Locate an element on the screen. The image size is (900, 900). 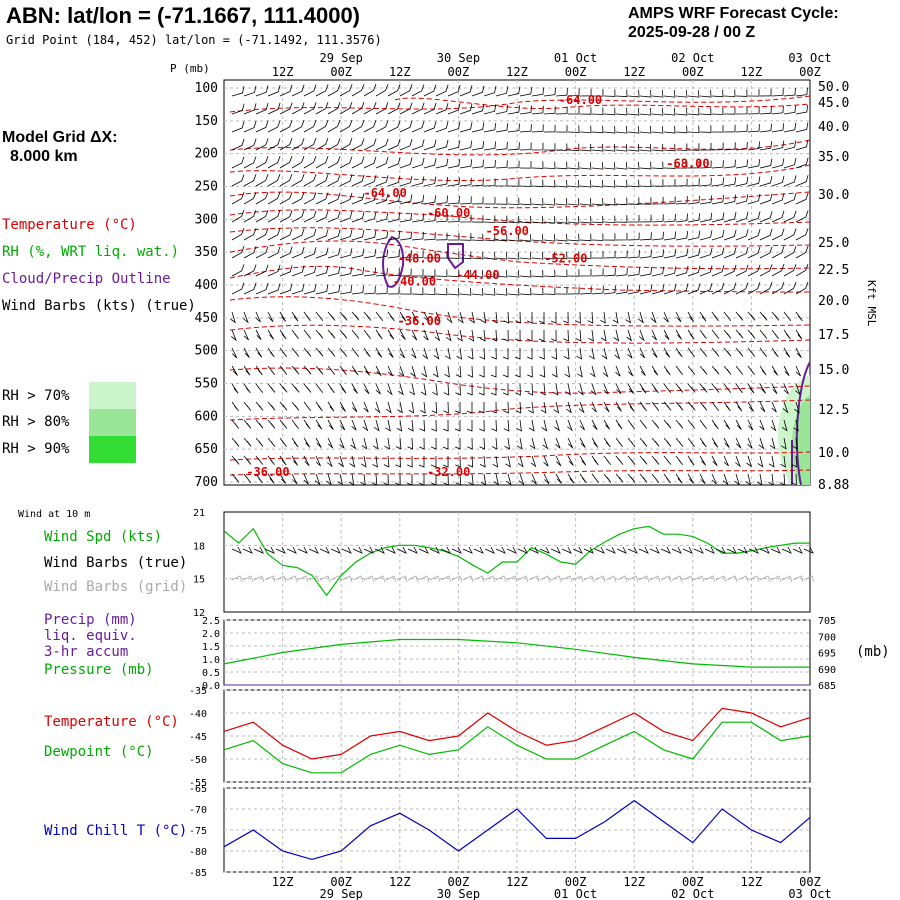
pressure-right-tick-label: 695 is located at coordinates (827, 654).